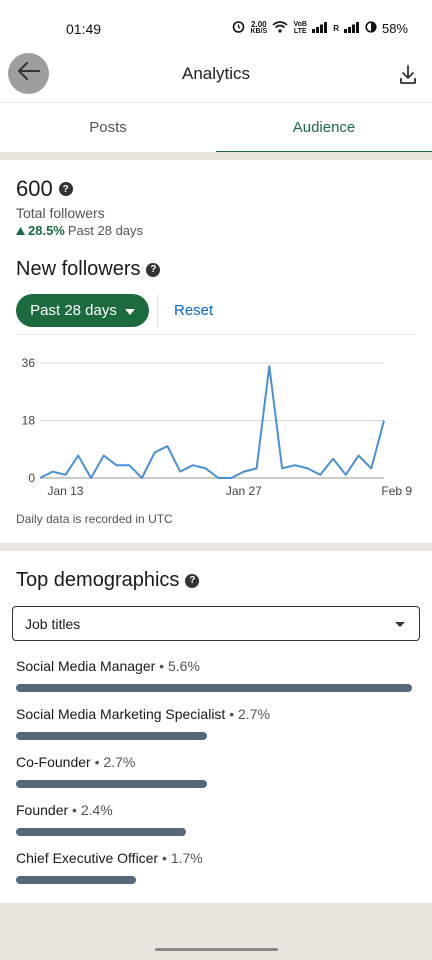 The height and width of the screenshot is (960, 432). I want to click on new-followers-chart: 0 18 36 Jan 13 Jan 27 Feb 9, so click(217, 427).